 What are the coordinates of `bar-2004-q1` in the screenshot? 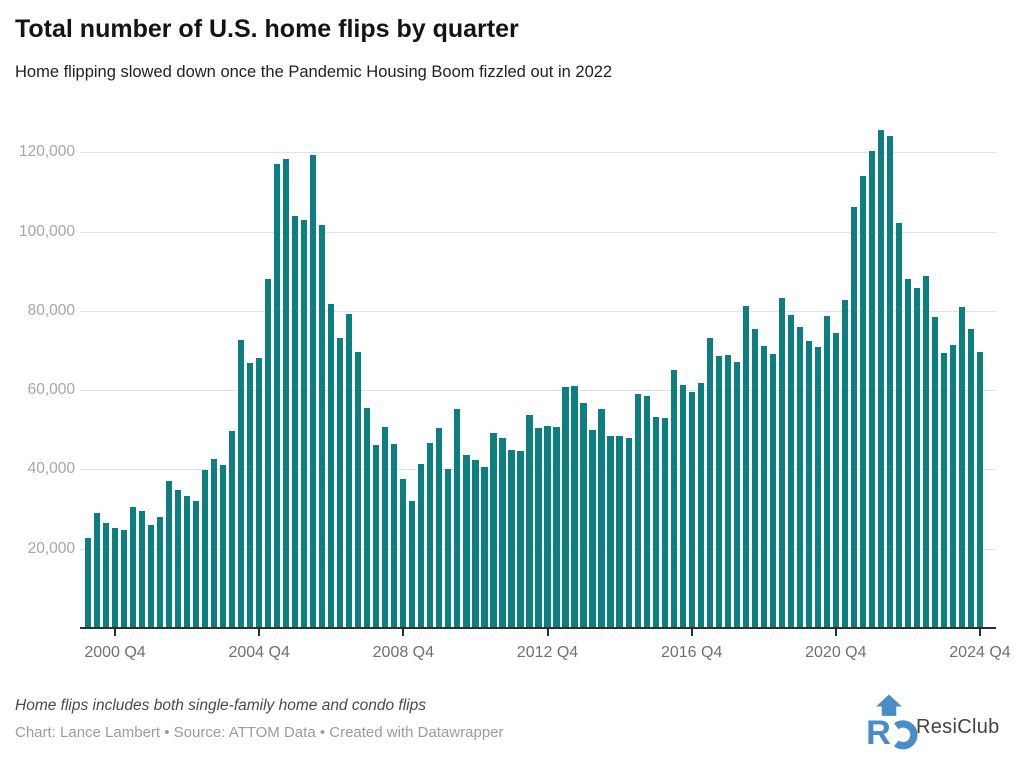 It's located at (232, 529).